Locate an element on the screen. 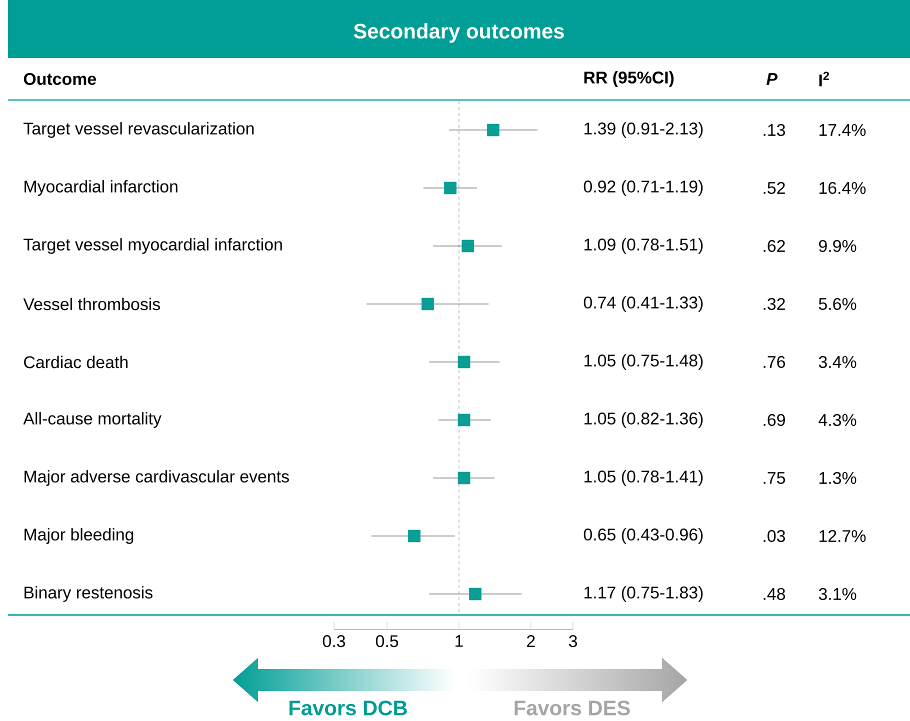 The image size is (910, 721). text: 12.7% is located at coordinates (843, 536).